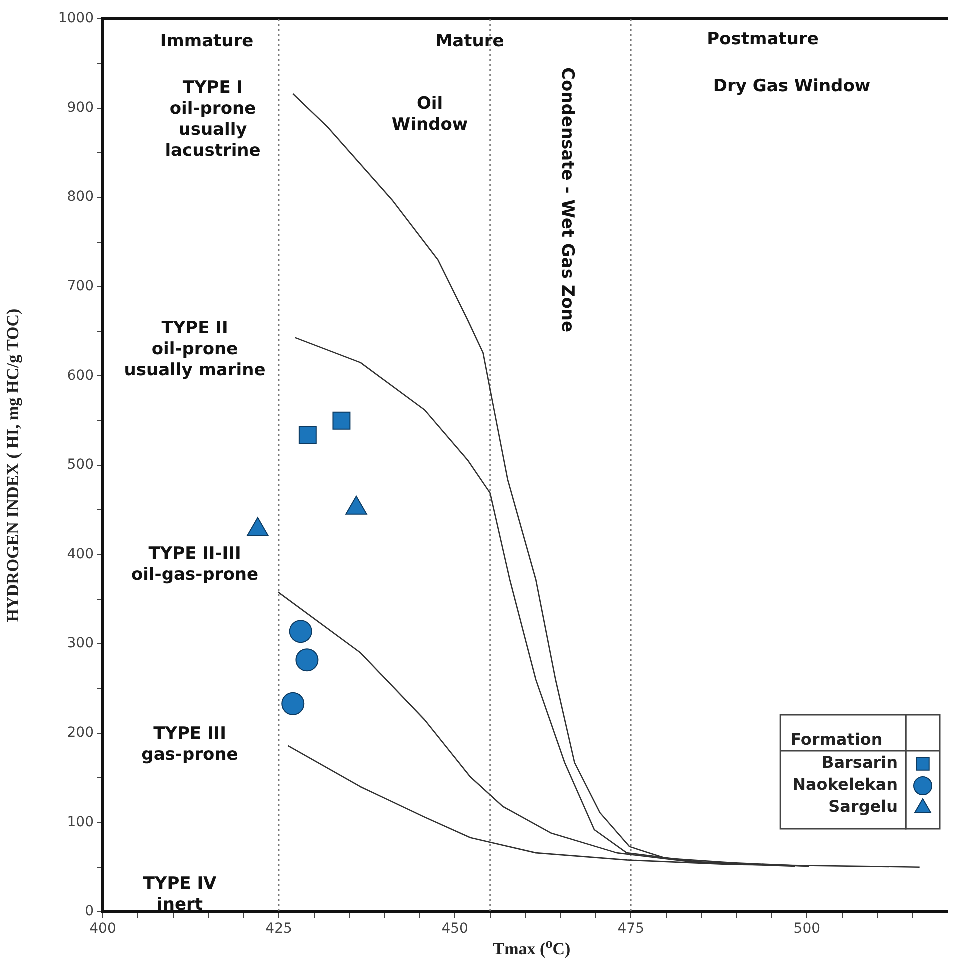 This screenshot has width=961, height=966. I want to click on annotation: TYPE III gas-prone, so click(190, 744).